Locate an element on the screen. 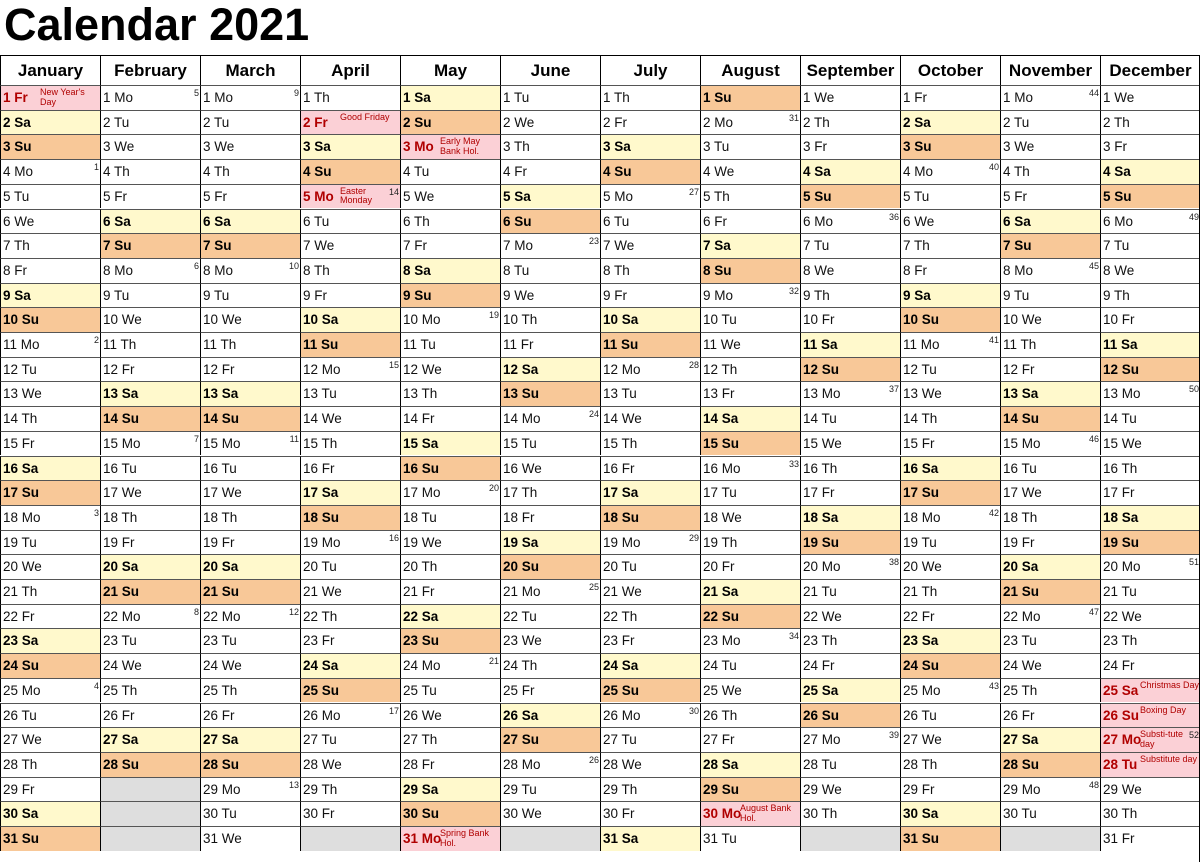  day-cell: 4 Sa is located at coordinates (850, 171).